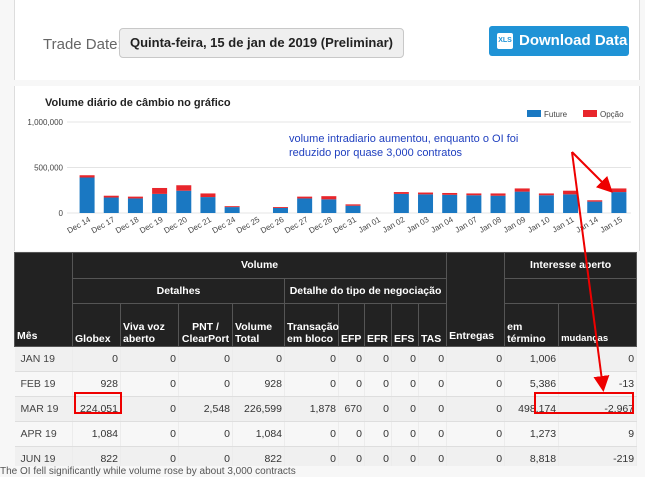  What do you see at coordinates (353, 194) in the screenshot?
I see `chart-bars` at bounding box center [353, 194].